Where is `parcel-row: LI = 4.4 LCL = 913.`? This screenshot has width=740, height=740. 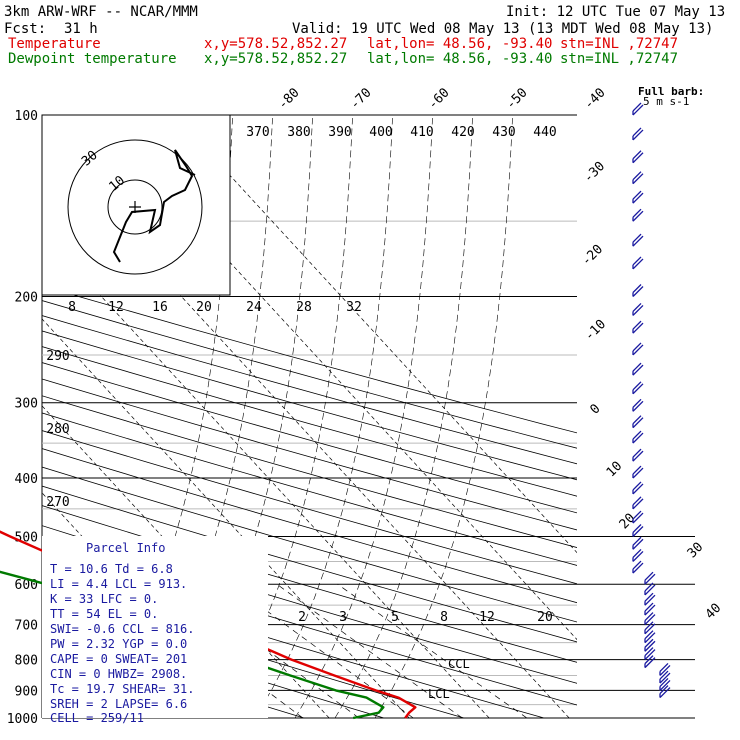
parcel-row: LI = 4.4 LCL = 913. is located at coordinates (118, 584).